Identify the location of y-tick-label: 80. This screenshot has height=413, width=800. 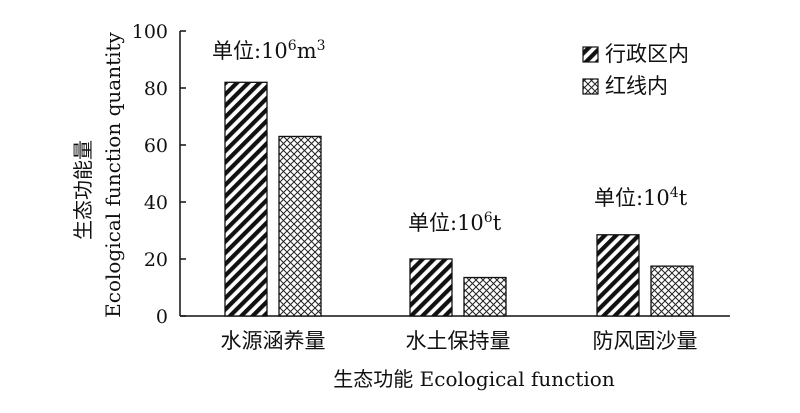
(156, 89).